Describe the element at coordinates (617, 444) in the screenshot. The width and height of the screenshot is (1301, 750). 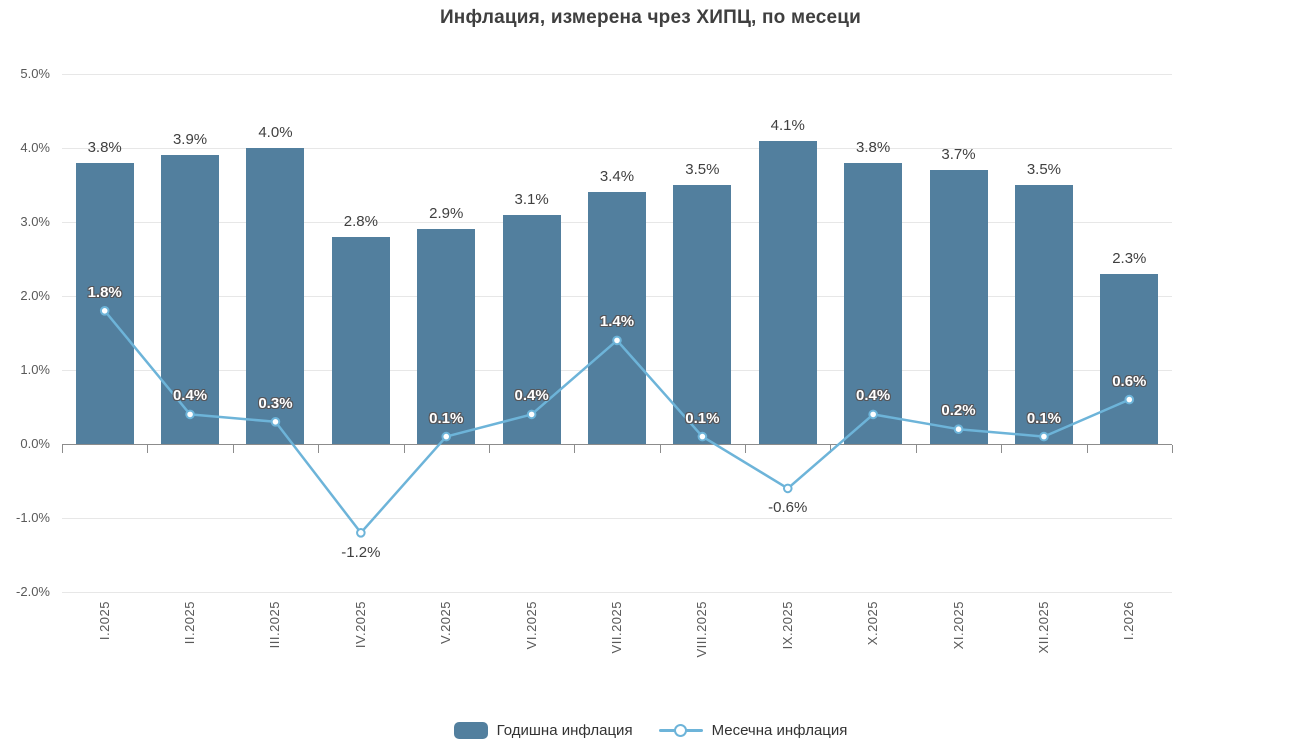
I see `x-axis-baseline` at that location.